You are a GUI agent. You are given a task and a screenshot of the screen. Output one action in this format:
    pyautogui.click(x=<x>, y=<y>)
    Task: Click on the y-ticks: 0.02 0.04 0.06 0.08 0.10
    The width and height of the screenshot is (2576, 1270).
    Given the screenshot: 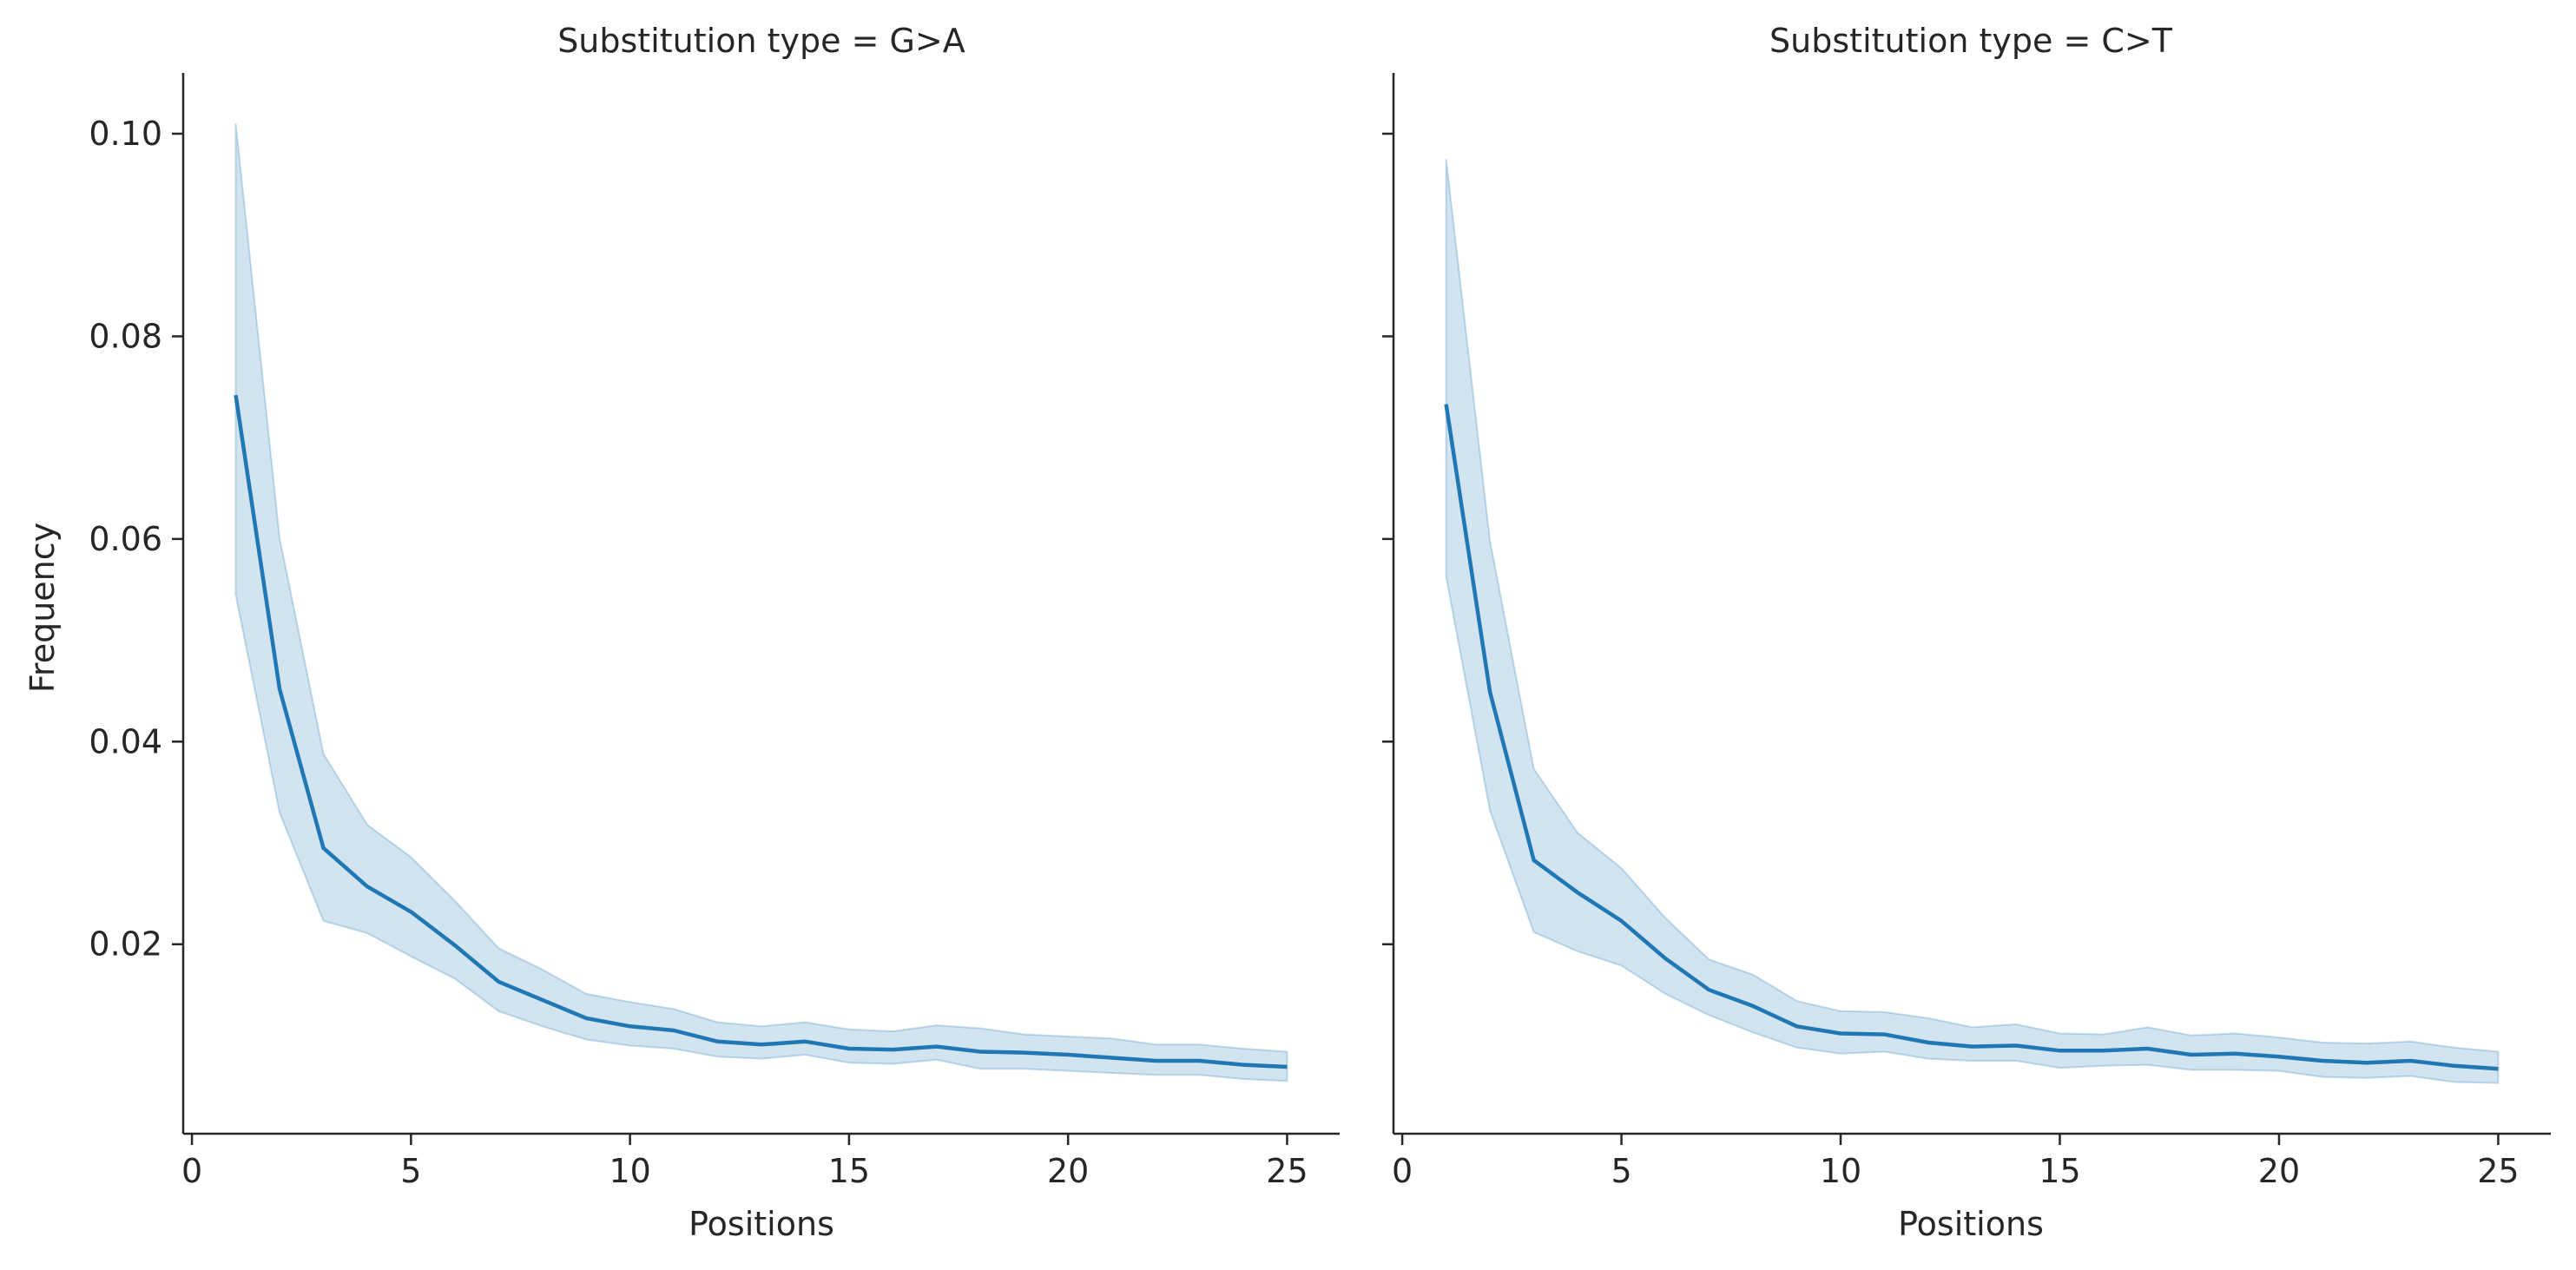 What is the action you would take?
    pyautogui.click(x=136, y=539)
    